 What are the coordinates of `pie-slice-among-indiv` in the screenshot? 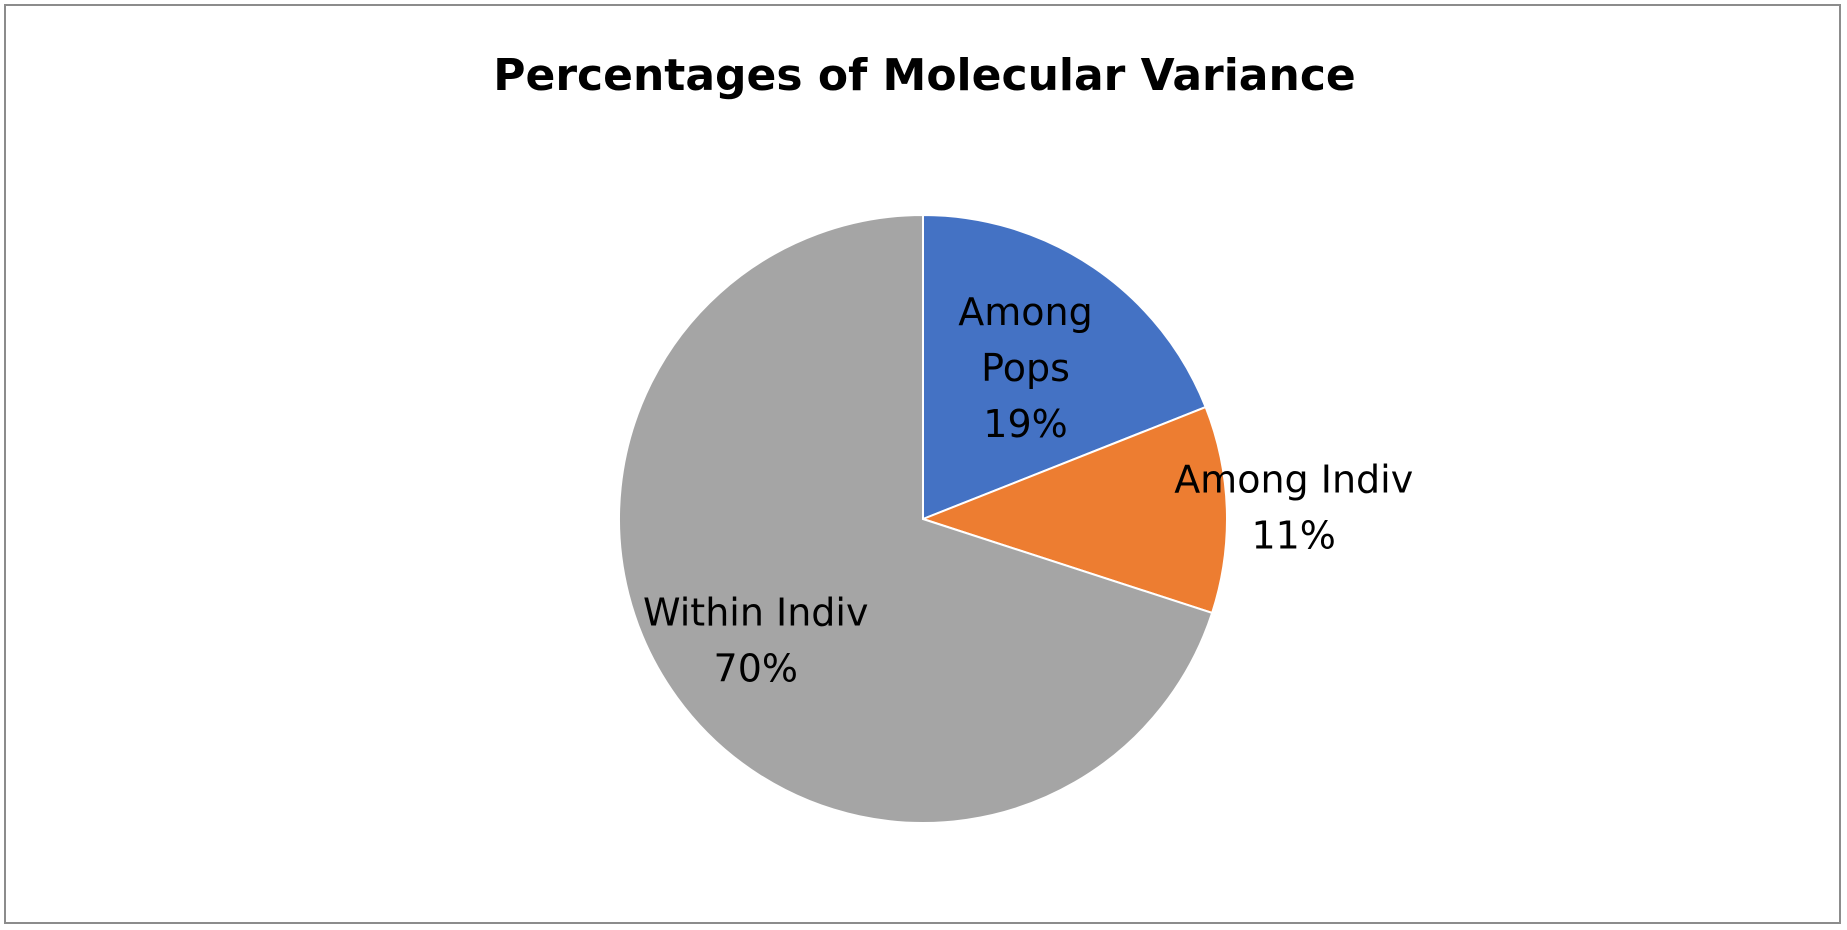 It's located at (1074, 510).